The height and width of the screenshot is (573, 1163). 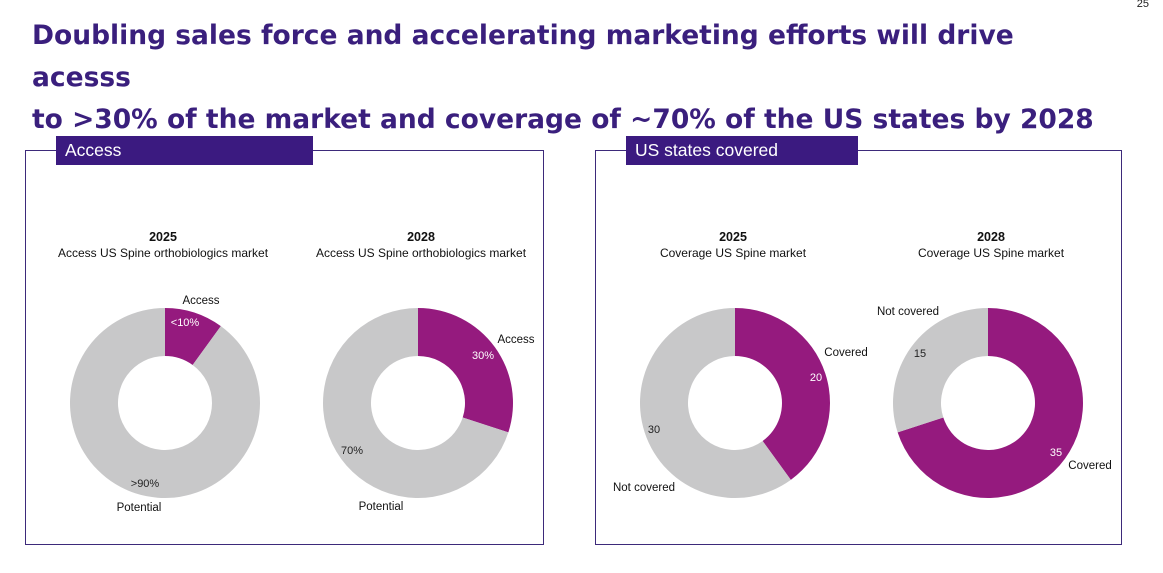 I want to click on slice-value-label: 20, so click(x=816, y=378).